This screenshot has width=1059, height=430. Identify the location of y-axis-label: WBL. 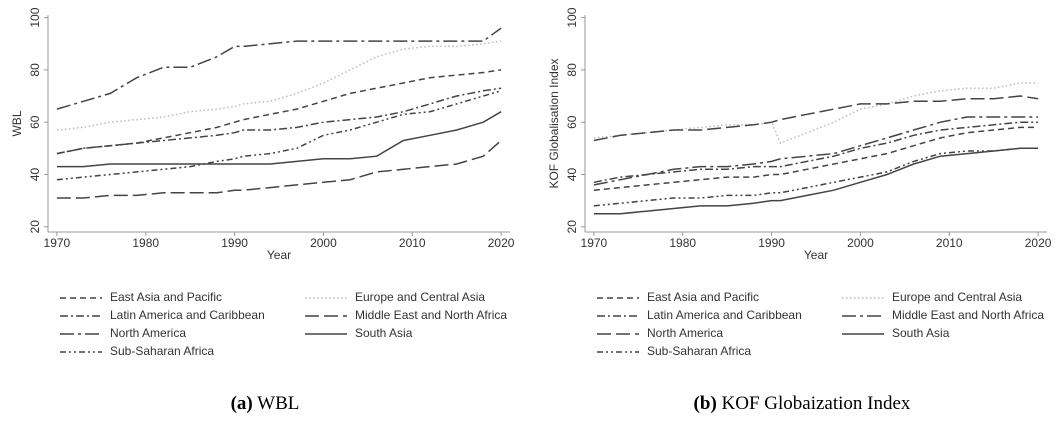
(17, 123).